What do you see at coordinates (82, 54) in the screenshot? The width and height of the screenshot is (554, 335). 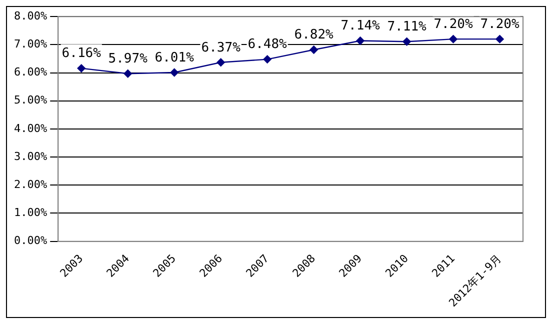 I see `data-label: 6.16%` at bounding box center [82, 54].